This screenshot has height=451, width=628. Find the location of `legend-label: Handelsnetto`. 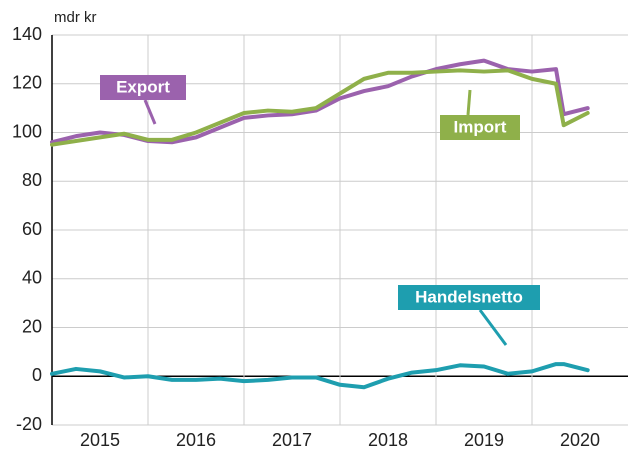

legend-label: Handelsnetto is located at coordinates (469, 296).